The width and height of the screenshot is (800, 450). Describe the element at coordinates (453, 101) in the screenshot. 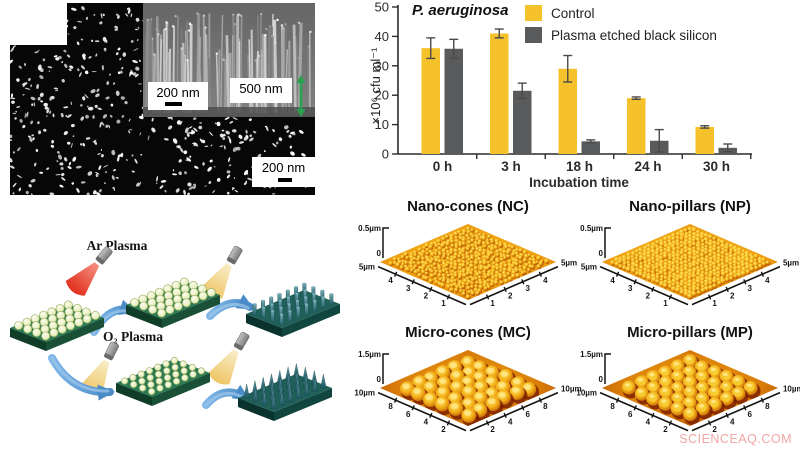

I see `bar-s1-c0` at that location.